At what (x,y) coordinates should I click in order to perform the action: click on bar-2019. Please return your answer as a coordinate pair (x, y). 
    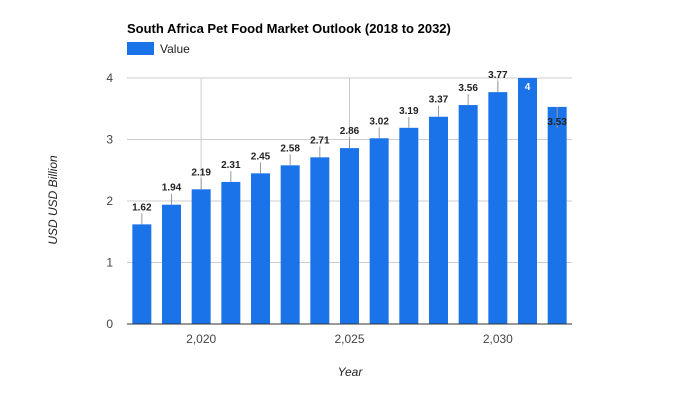
    Looking at the image, I should click on (171, 264).